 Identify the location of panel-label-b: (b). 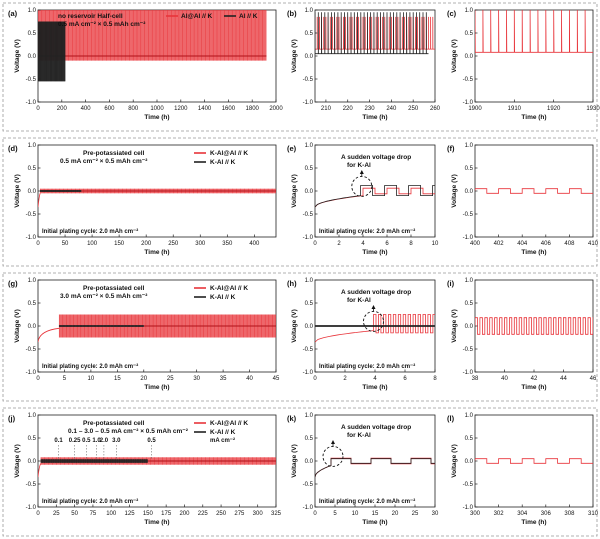
(292, 13).